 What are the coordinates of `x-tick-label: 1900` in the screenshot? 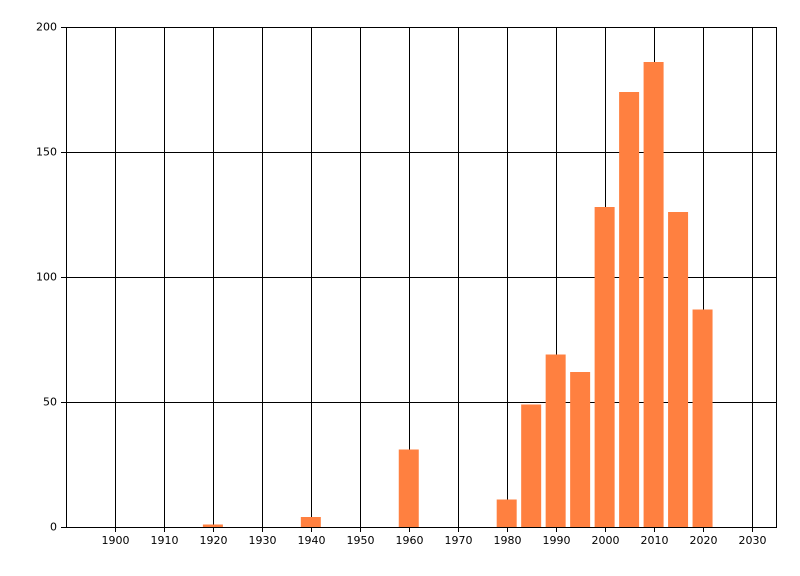 It's located at (116, 540).